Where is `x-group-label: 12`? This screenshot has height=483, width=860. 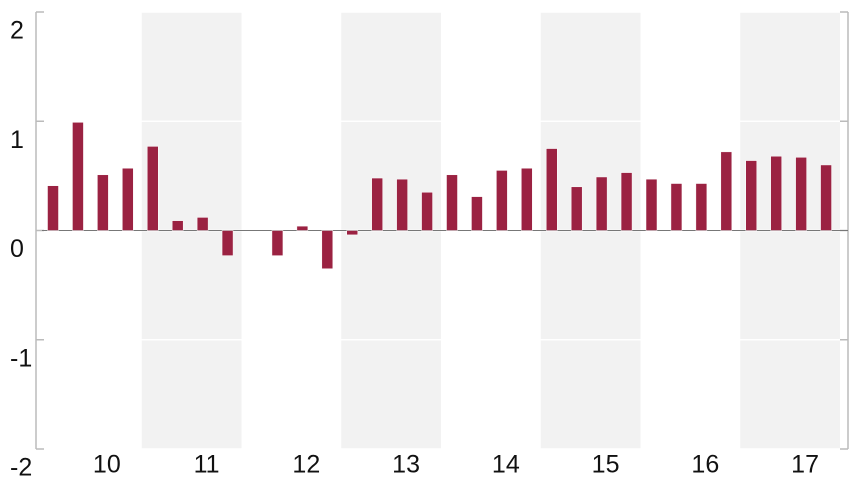 x-group-label: 12 is located at coordinates (306, 465).